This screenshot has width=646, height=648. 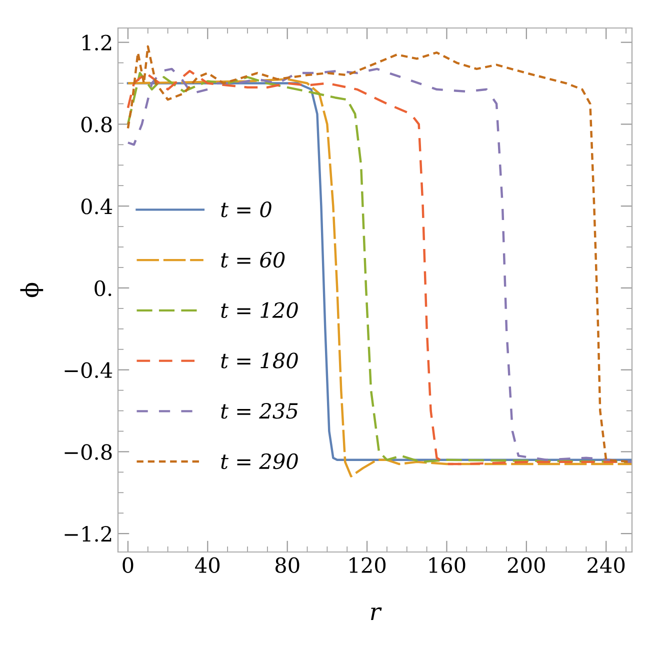 I want to click on x-tick-label: 40, so click(x=207, y=565).